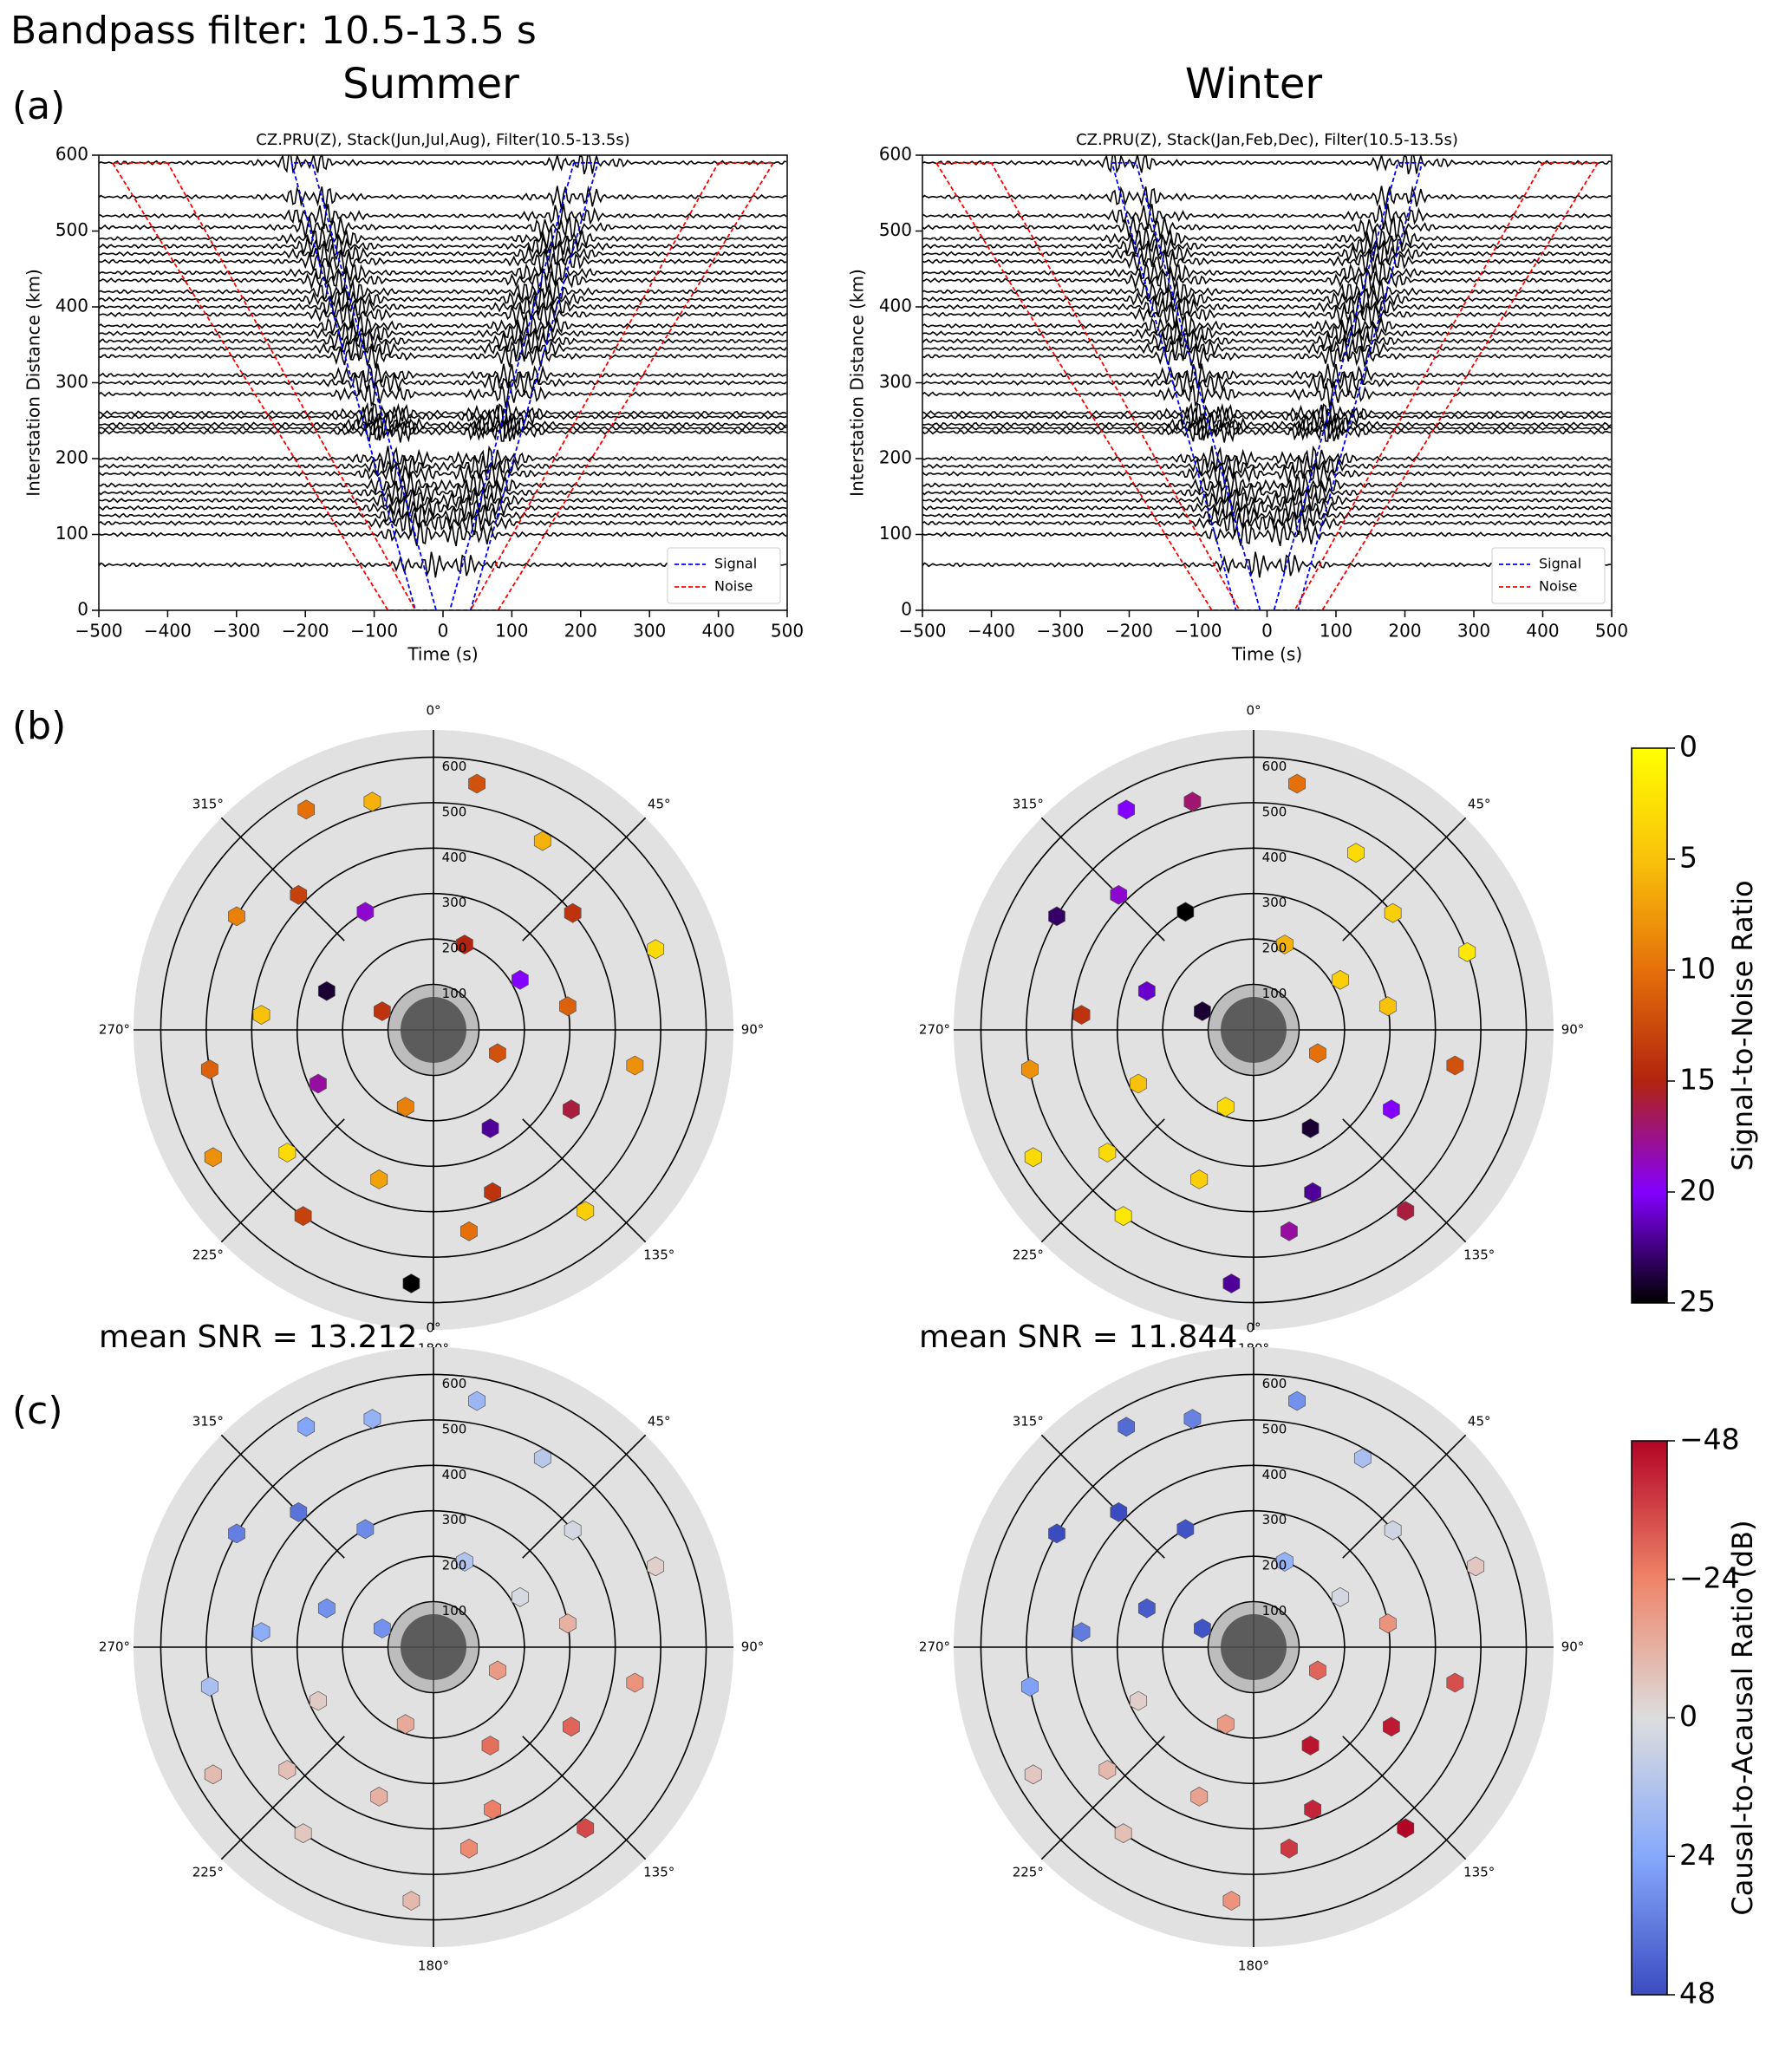  Describe the element at coordinates (718, 631) in the screenshot. I see `x-tick-label: 400` at that location.